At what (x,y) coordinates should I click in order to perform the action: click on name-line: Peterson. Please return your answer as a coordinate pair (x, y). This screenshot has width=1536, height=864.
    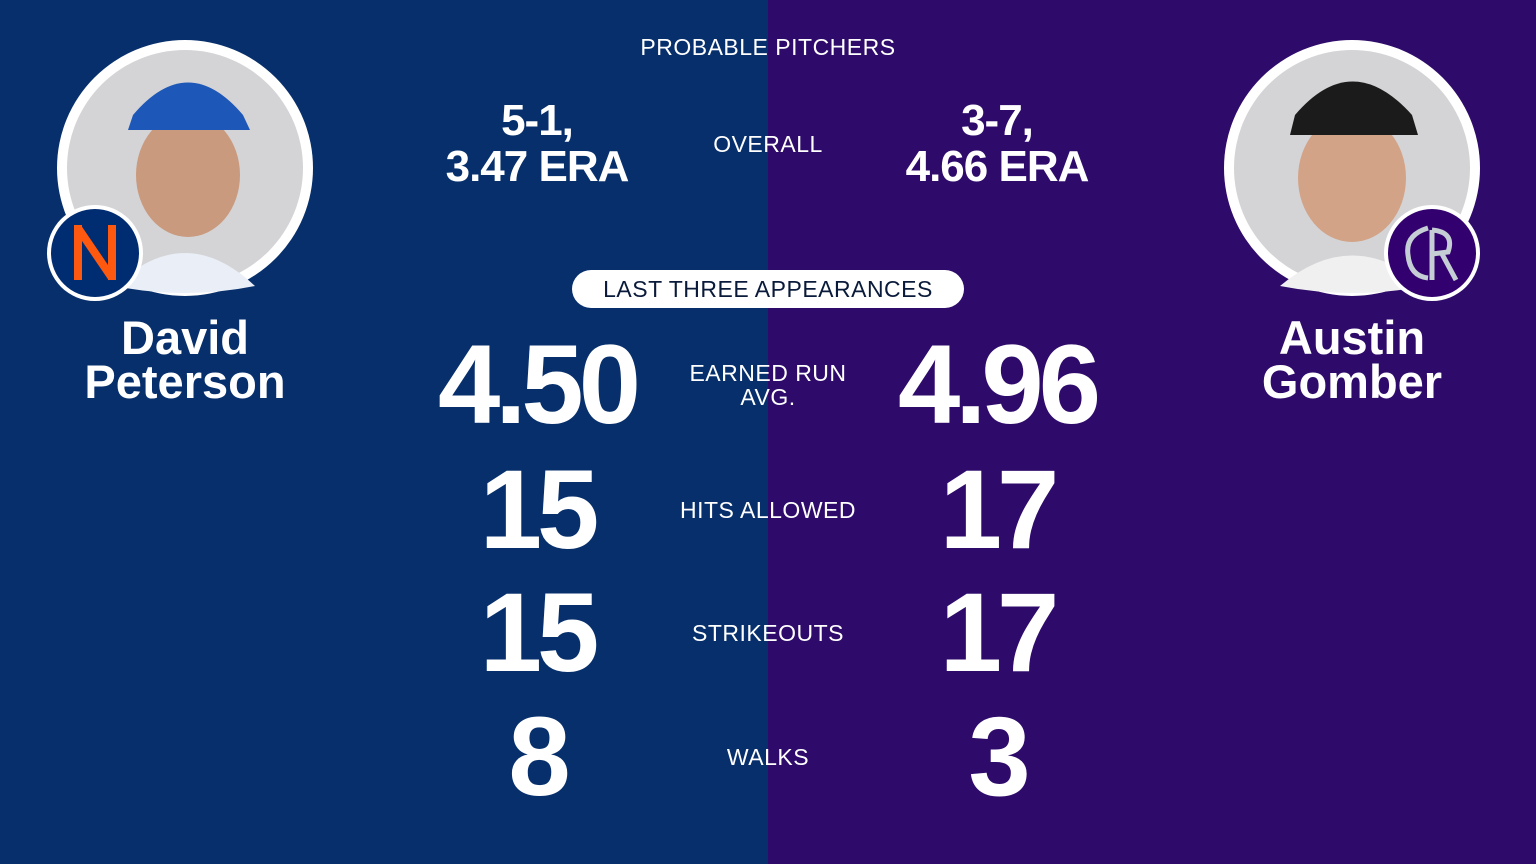
    Looking at the image, I should click on (185, 381).